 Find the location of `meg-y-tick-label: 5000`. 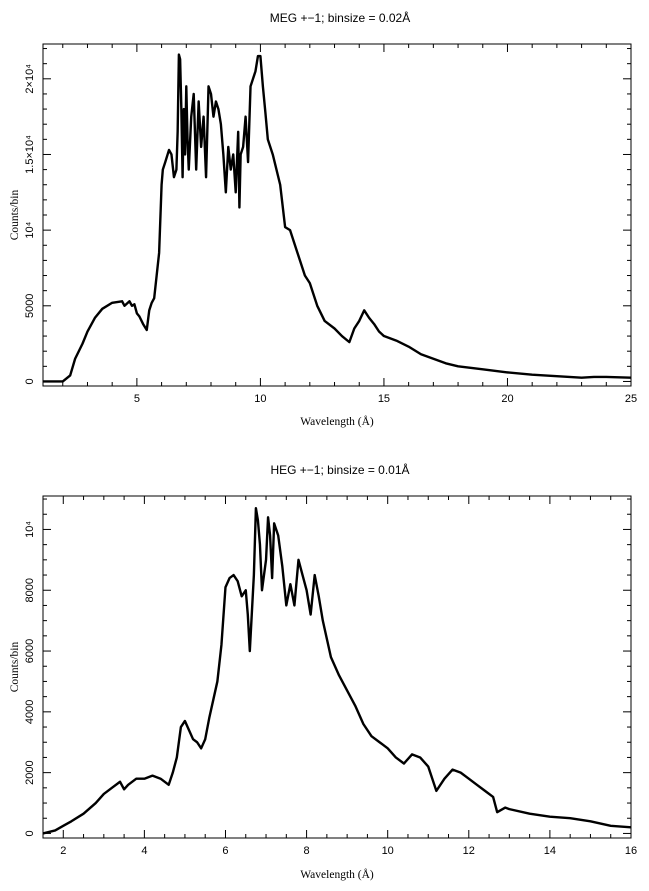

meg-y-tick-label: 5000 is located at coordinates (30, 306).